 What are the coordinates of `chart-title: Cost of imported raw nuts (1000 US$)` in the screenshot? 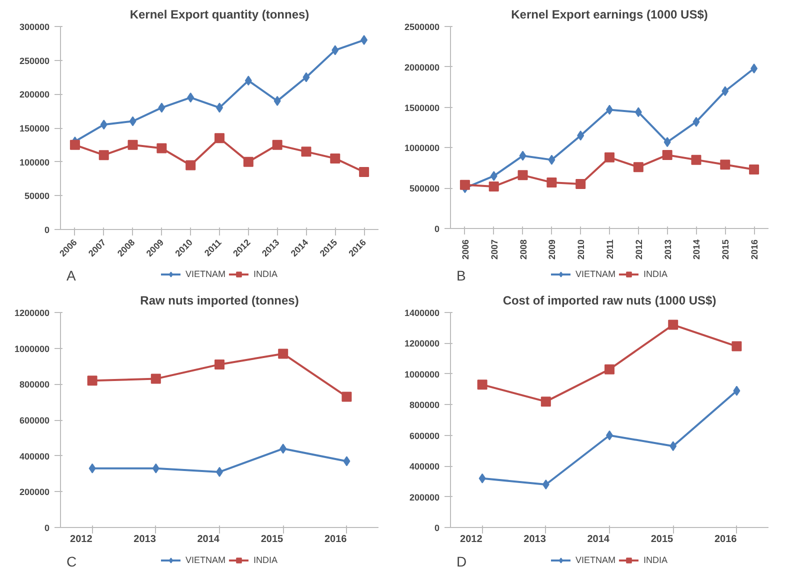 It's located at (609, 301).